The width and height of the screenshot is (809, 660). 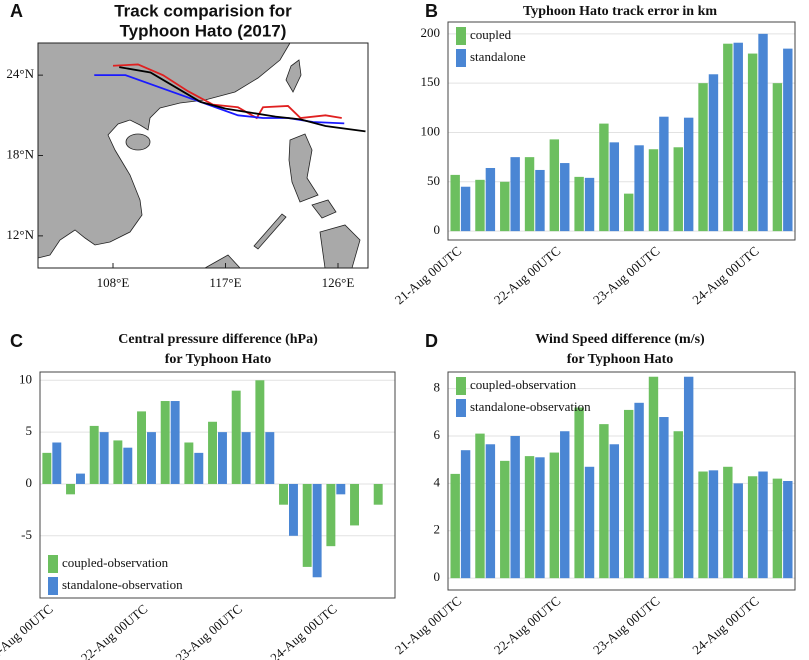 I want to click on y-tick-label: 200, so click(x=431, y=32).